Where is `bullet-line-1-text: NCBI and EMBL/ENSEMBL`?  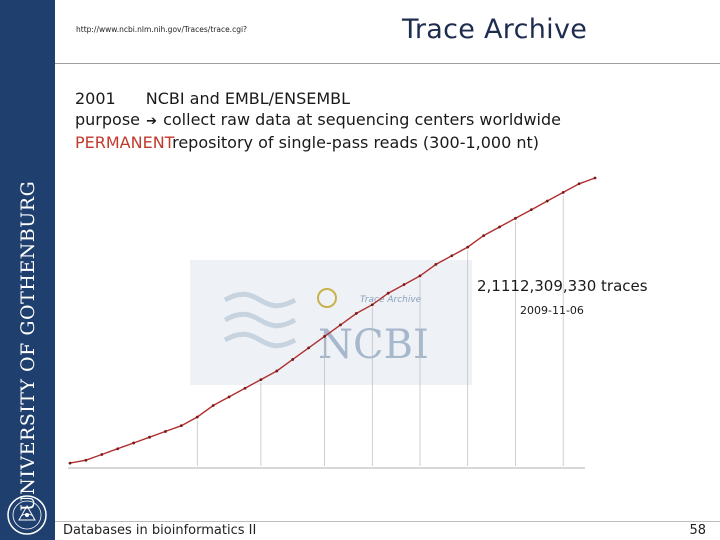 bullet-line-1-text: NCBI and EMBL/ENSEMBL is located at coordinates (248, 98).